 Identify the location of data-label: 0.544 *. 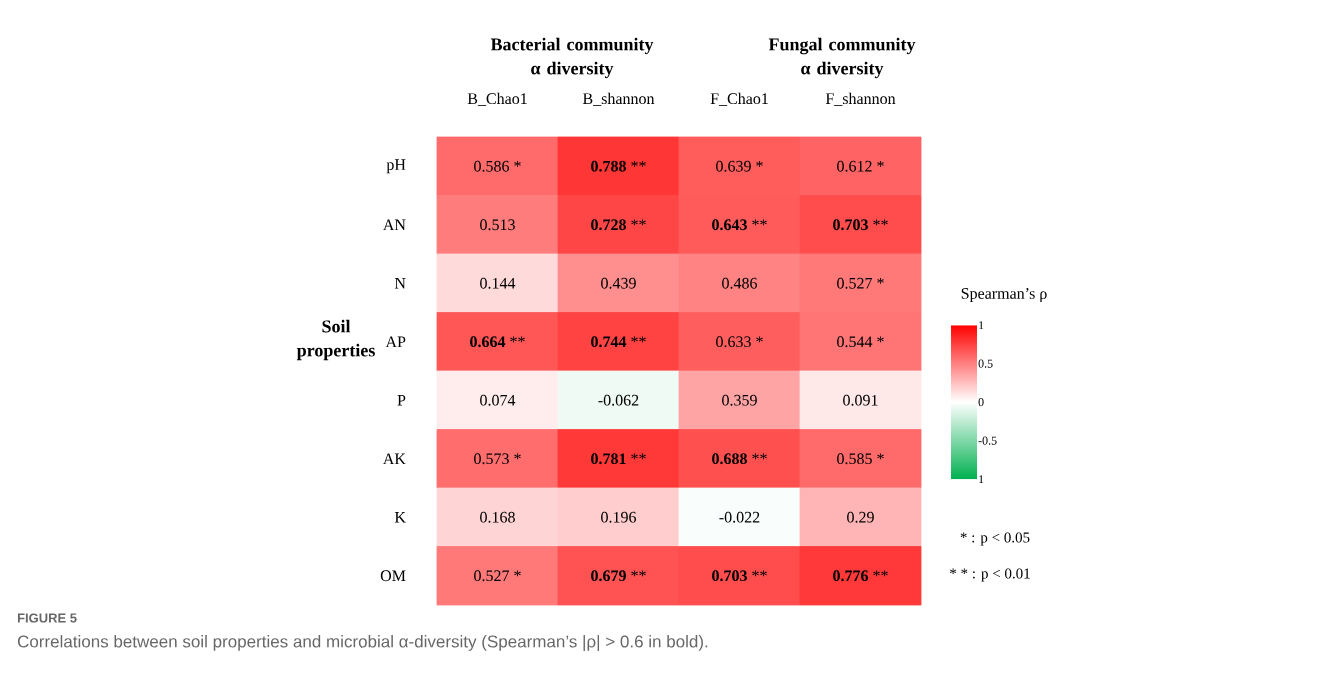
(860, 342).